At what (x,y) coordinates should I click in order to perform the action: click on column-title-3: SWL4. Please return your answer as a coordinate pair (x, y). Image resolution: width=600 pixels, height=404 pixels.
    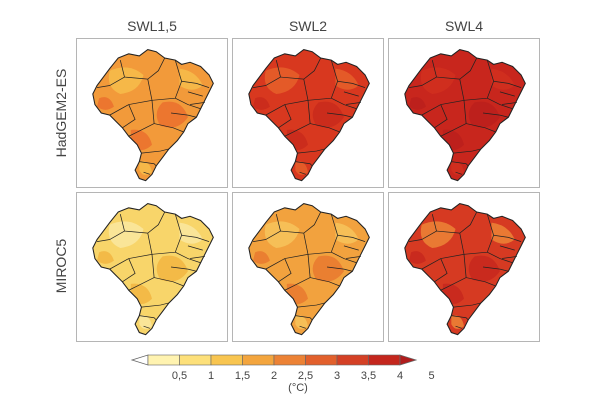
    Looking at the image, I should click on (464, 26).